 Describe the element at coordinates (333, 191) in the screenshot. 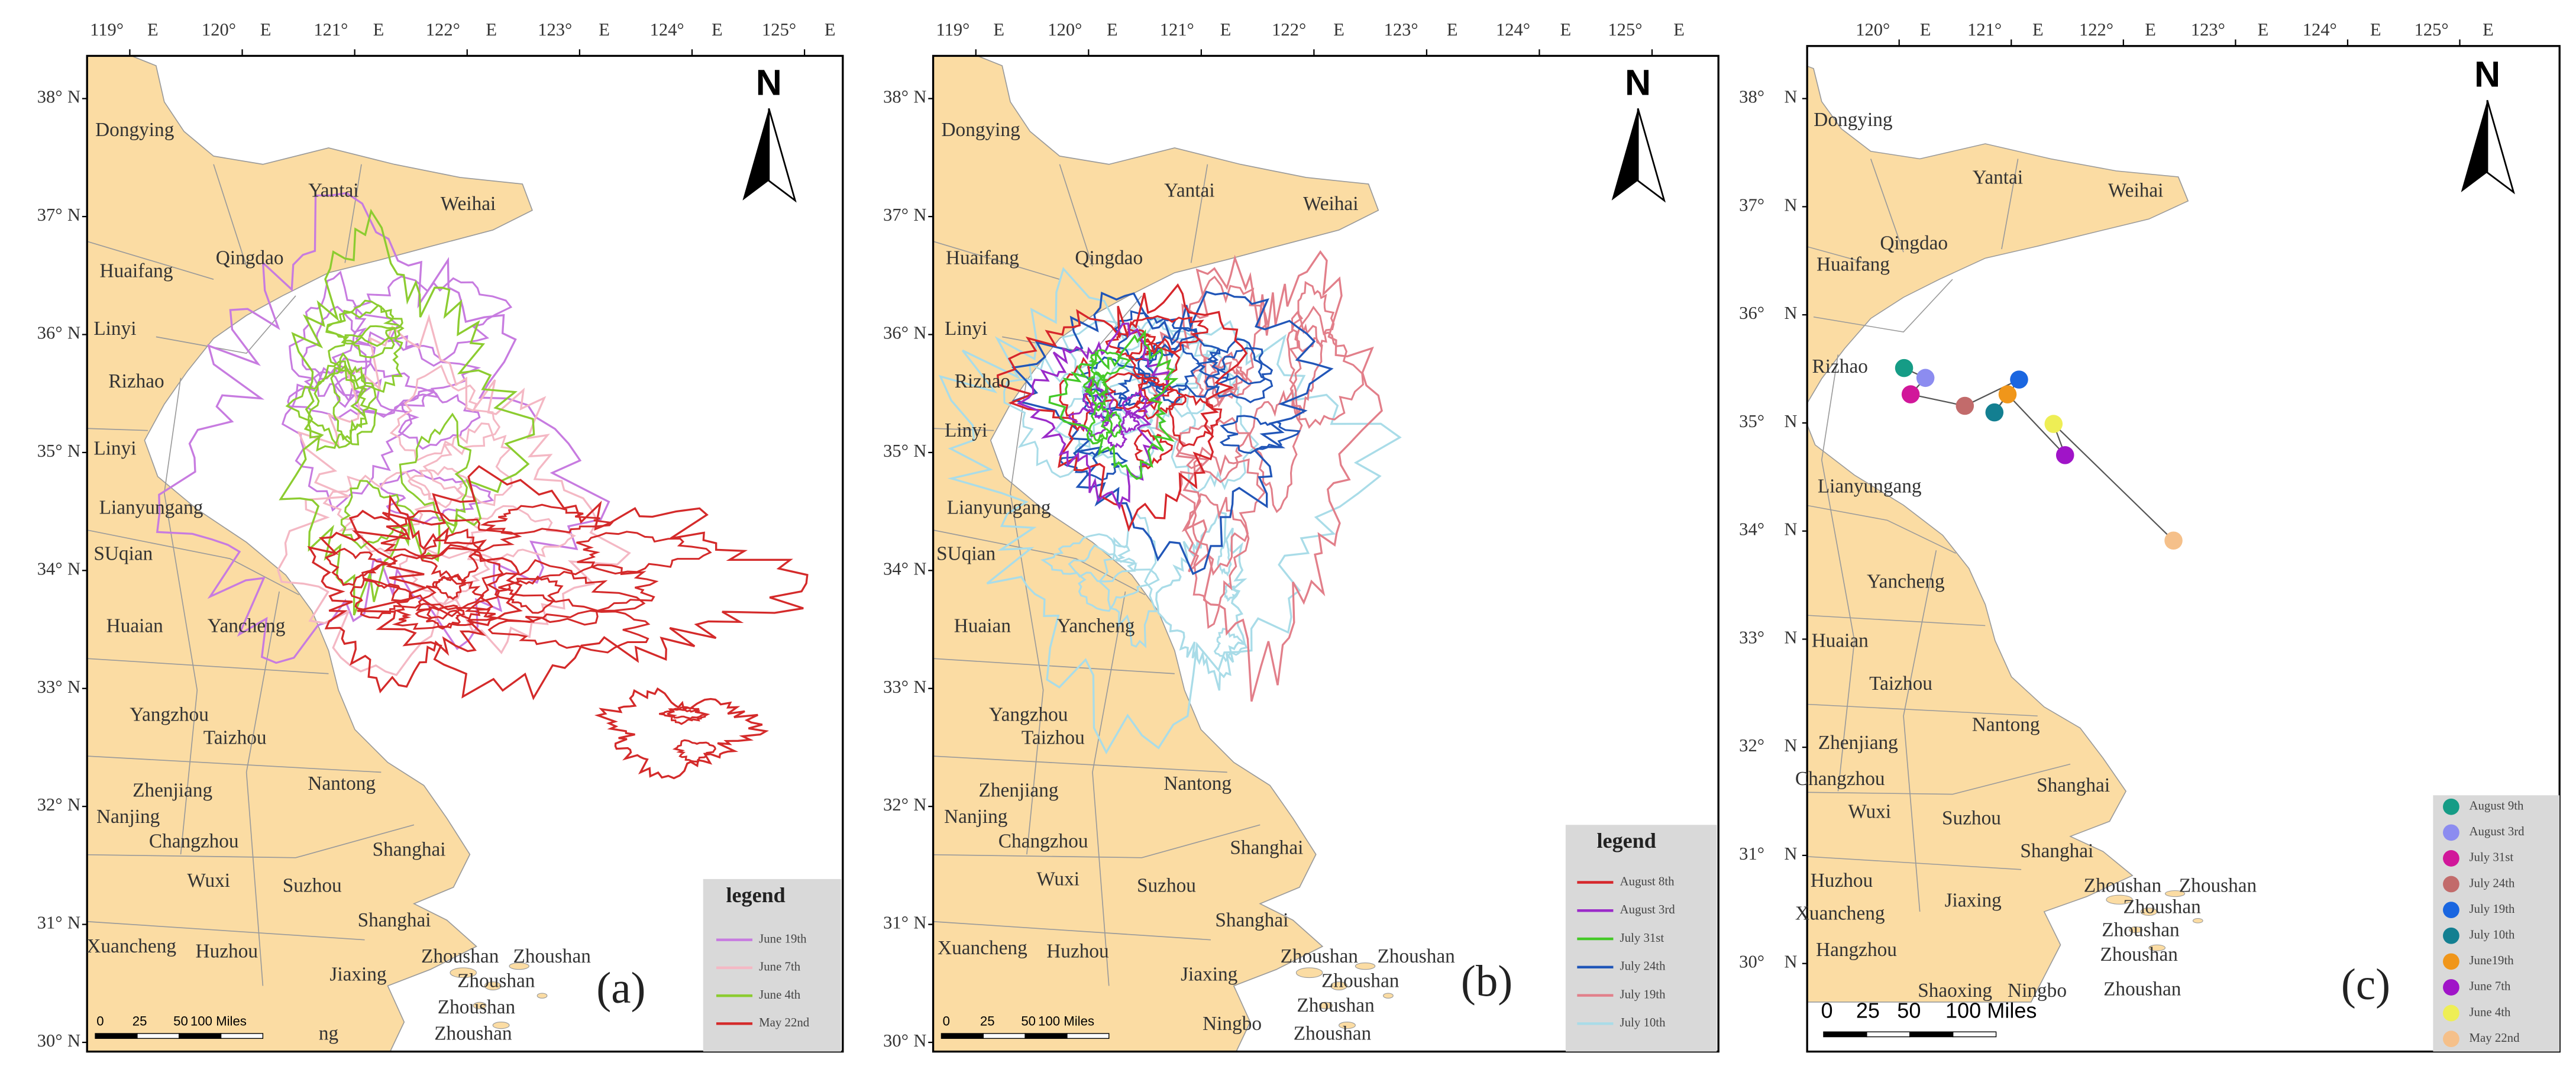

I see `place-label: Yantai` at that location.